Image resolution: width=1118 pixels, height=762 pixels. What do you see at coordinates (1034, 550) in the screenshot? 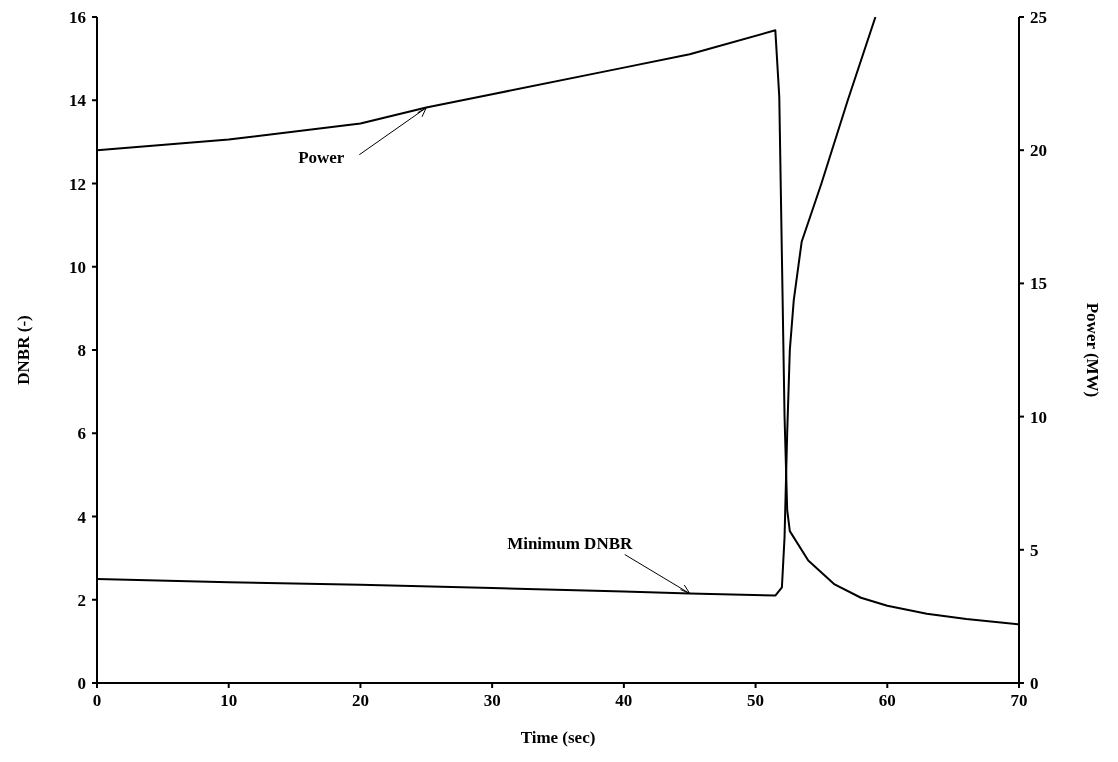
I see `y2-tick-label: 5` at bounding box center [1034, 550].